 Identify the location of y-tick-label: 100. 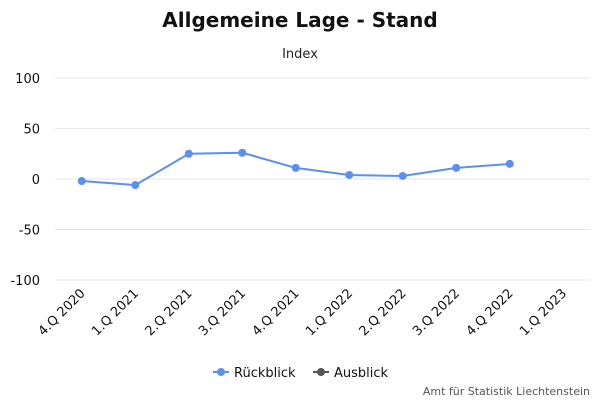
(27, 79).